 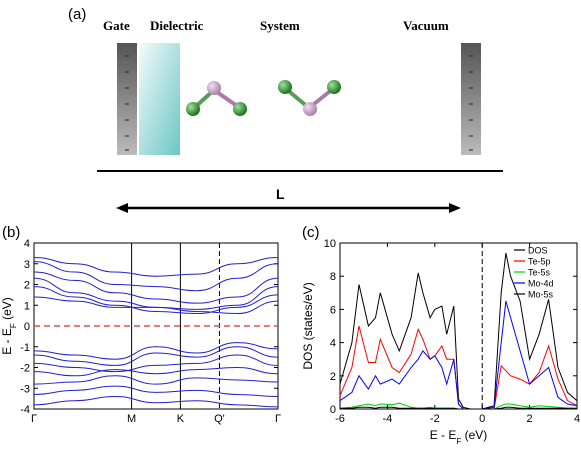 I want to click on kpoint-label: Q', so click(x=219, y=419).